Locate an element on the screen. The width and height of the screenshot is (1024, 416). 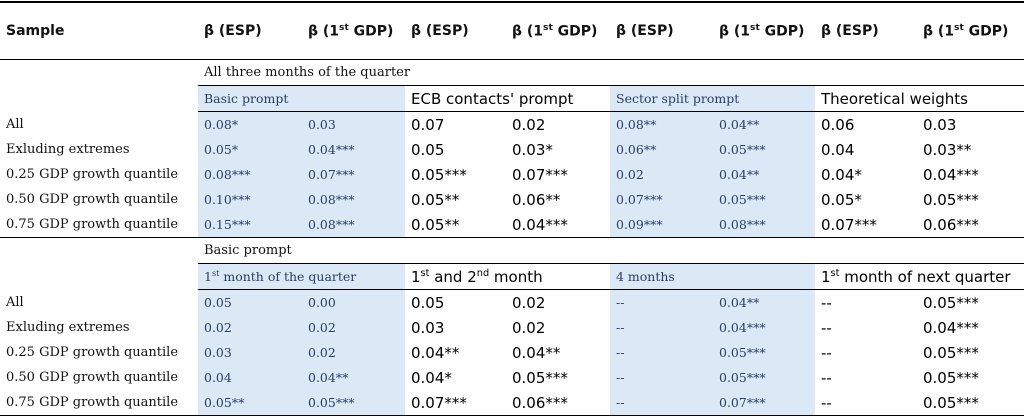
group-label: 1st month of next quarter is located at coordinates (919, 276).